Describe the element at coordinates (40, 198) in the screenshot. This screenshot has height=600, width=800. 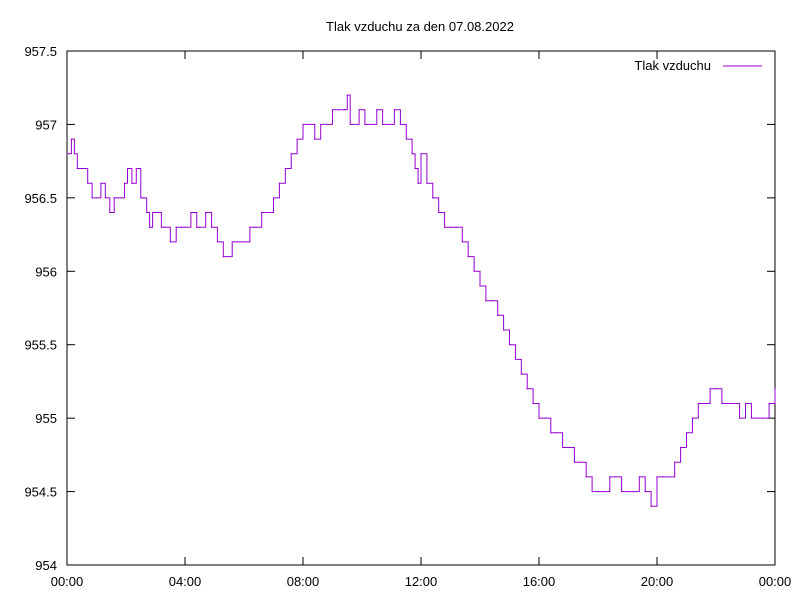
I see `y-tick-label: 956.5` at that location.